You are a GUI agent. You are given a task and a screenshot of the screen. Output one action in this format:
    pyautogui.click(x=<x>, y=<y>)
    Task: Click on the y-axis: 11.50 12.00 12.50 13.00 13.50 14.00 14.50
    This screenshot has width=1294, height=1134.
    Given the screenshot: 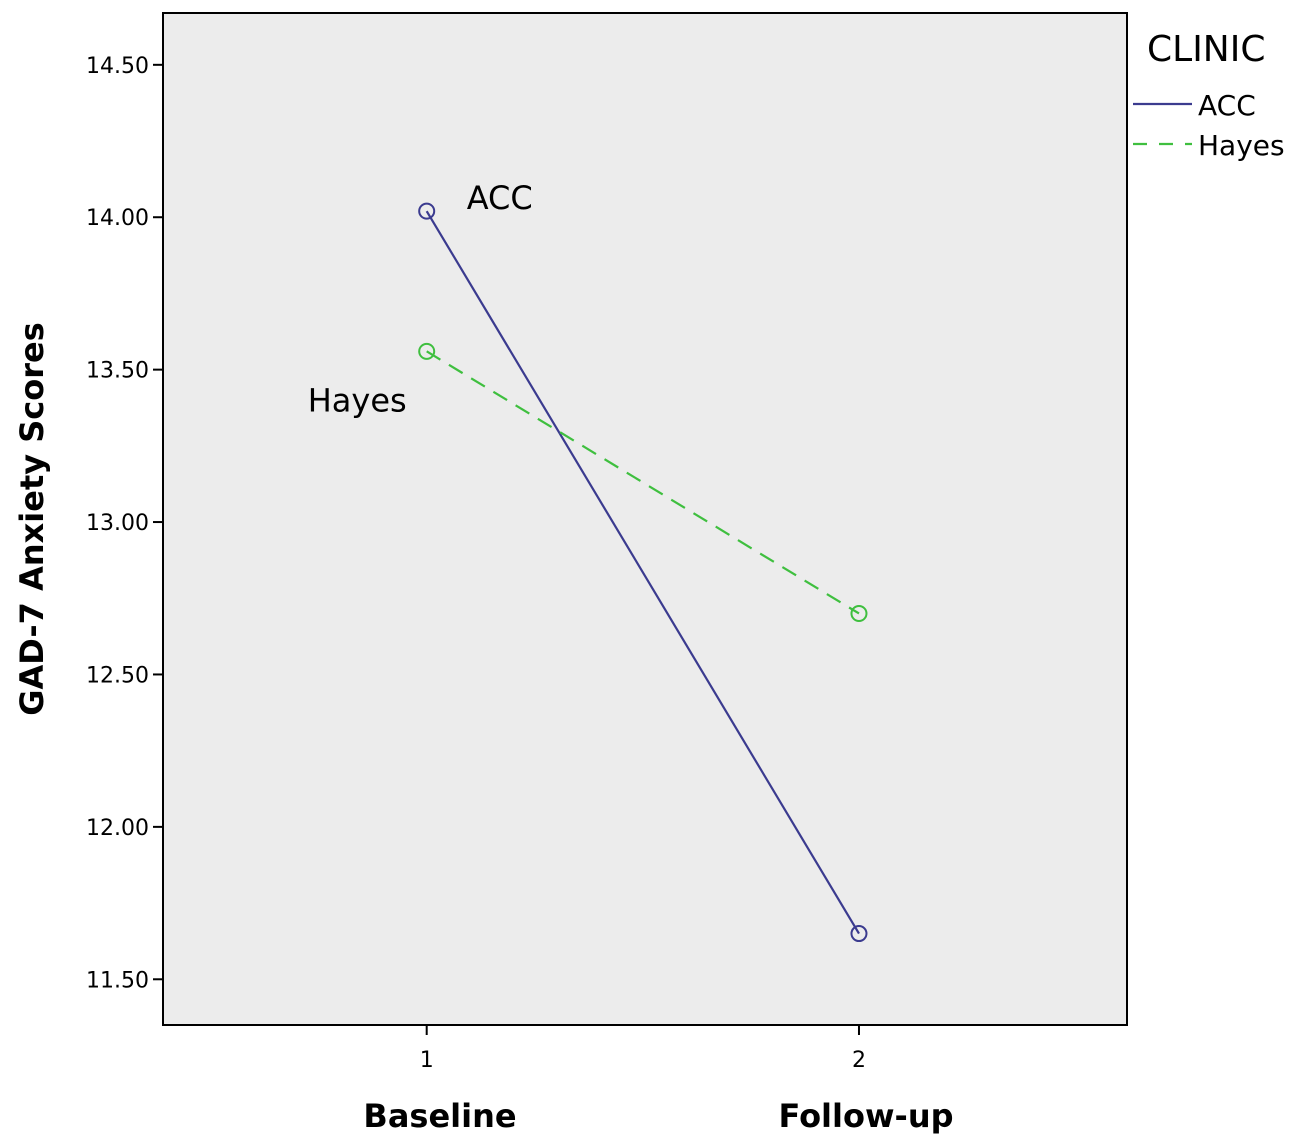 What is the action you would take?
    pyautogui.click(x=124, y=523)
    